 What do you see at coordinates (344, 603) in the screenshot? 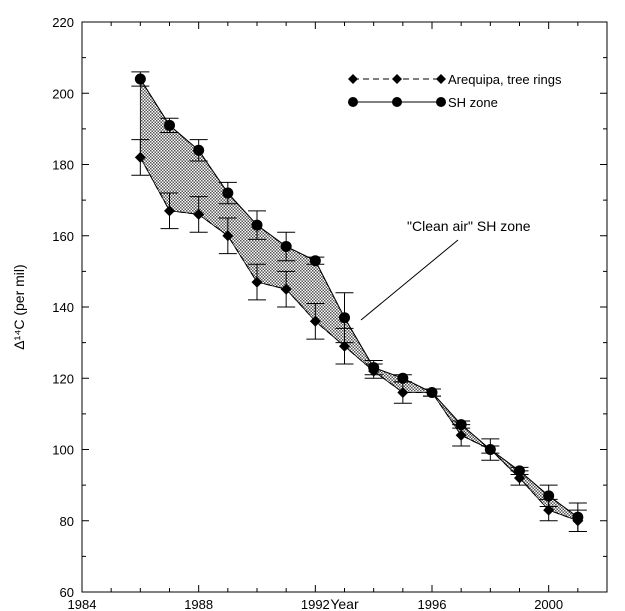
I see `x-axis-label: Year` at bounding box center [344, 603].